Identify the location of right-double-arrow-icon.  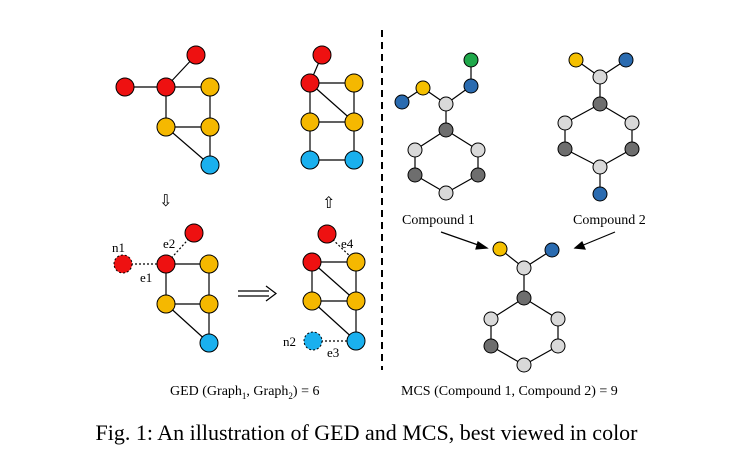
(257, 293).